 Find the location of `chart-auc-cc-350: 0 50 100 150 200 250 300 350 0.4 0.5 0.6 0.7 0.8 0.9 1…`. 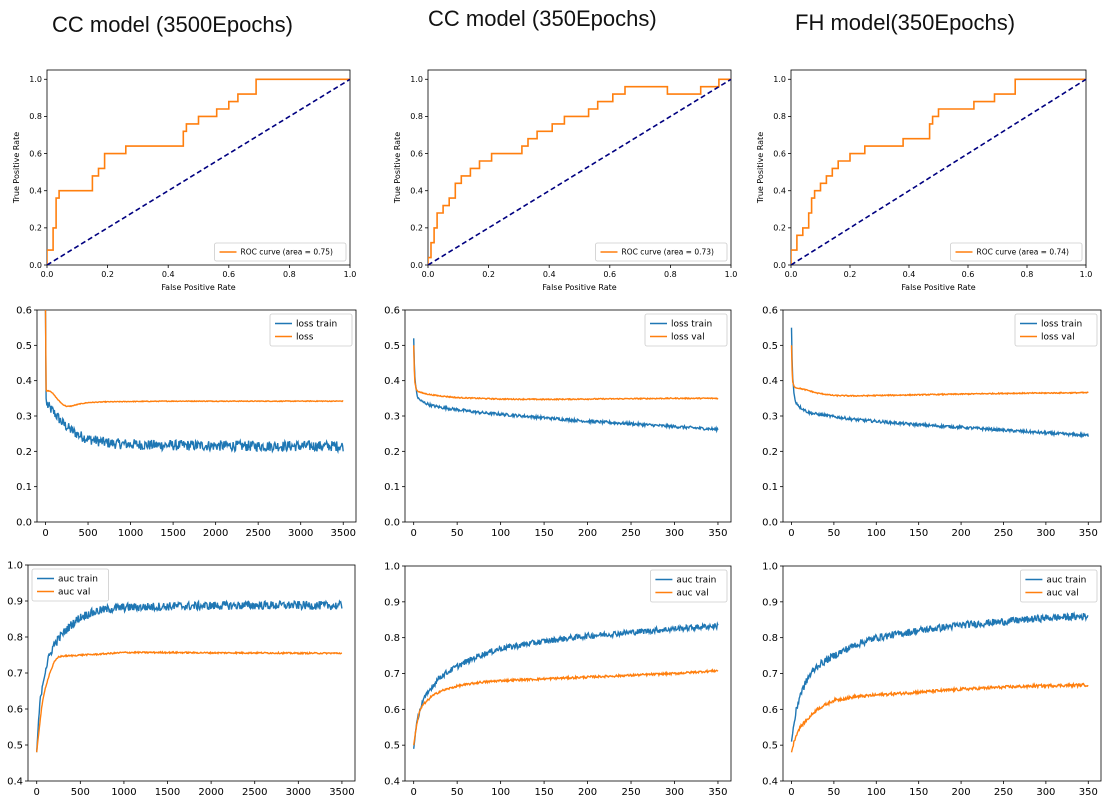

chart-auc-cc-350: 0 50 100 150 200 250 300 350 0.4 0.5 0.6 0.7 0.8 0.9 1… is located at coordinates (558, 680).